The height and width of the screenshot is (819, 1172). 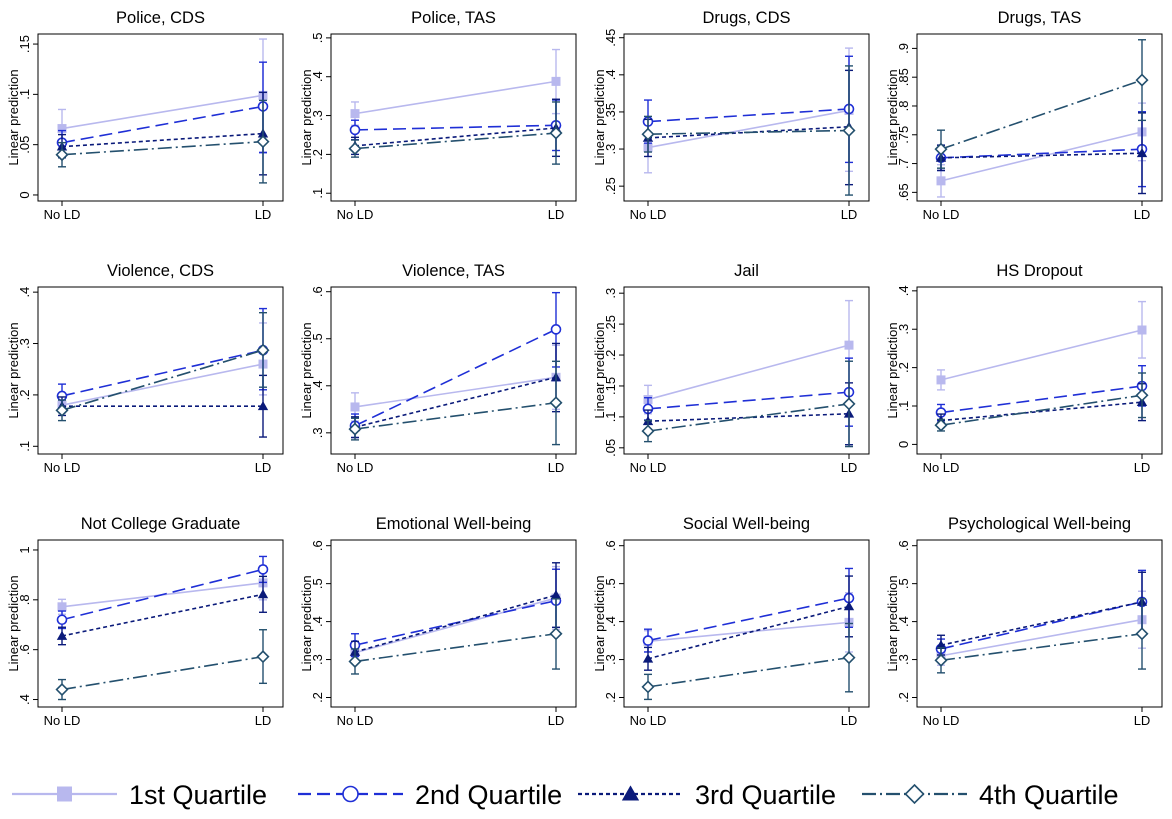 I want to click on y-tick-label: .3, so click(x=317, y=432).